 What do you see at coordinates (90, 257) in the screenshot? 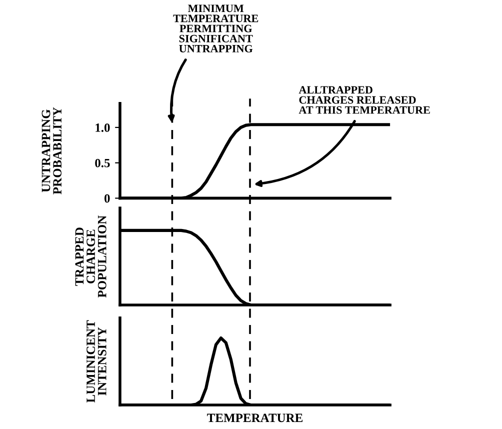
I see `y-axis-title: TRAPPED CHARGE POPULATION` at bounding box center [90, 257].